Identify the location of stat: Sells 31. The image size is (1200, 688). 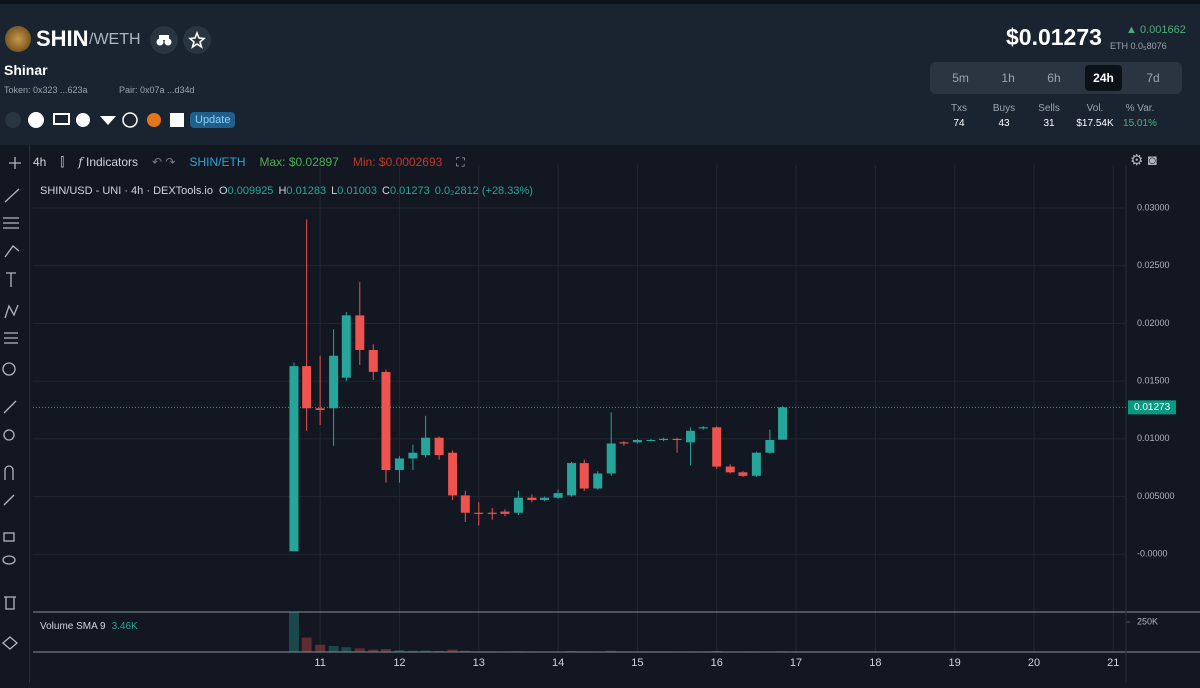
(1049, 116).